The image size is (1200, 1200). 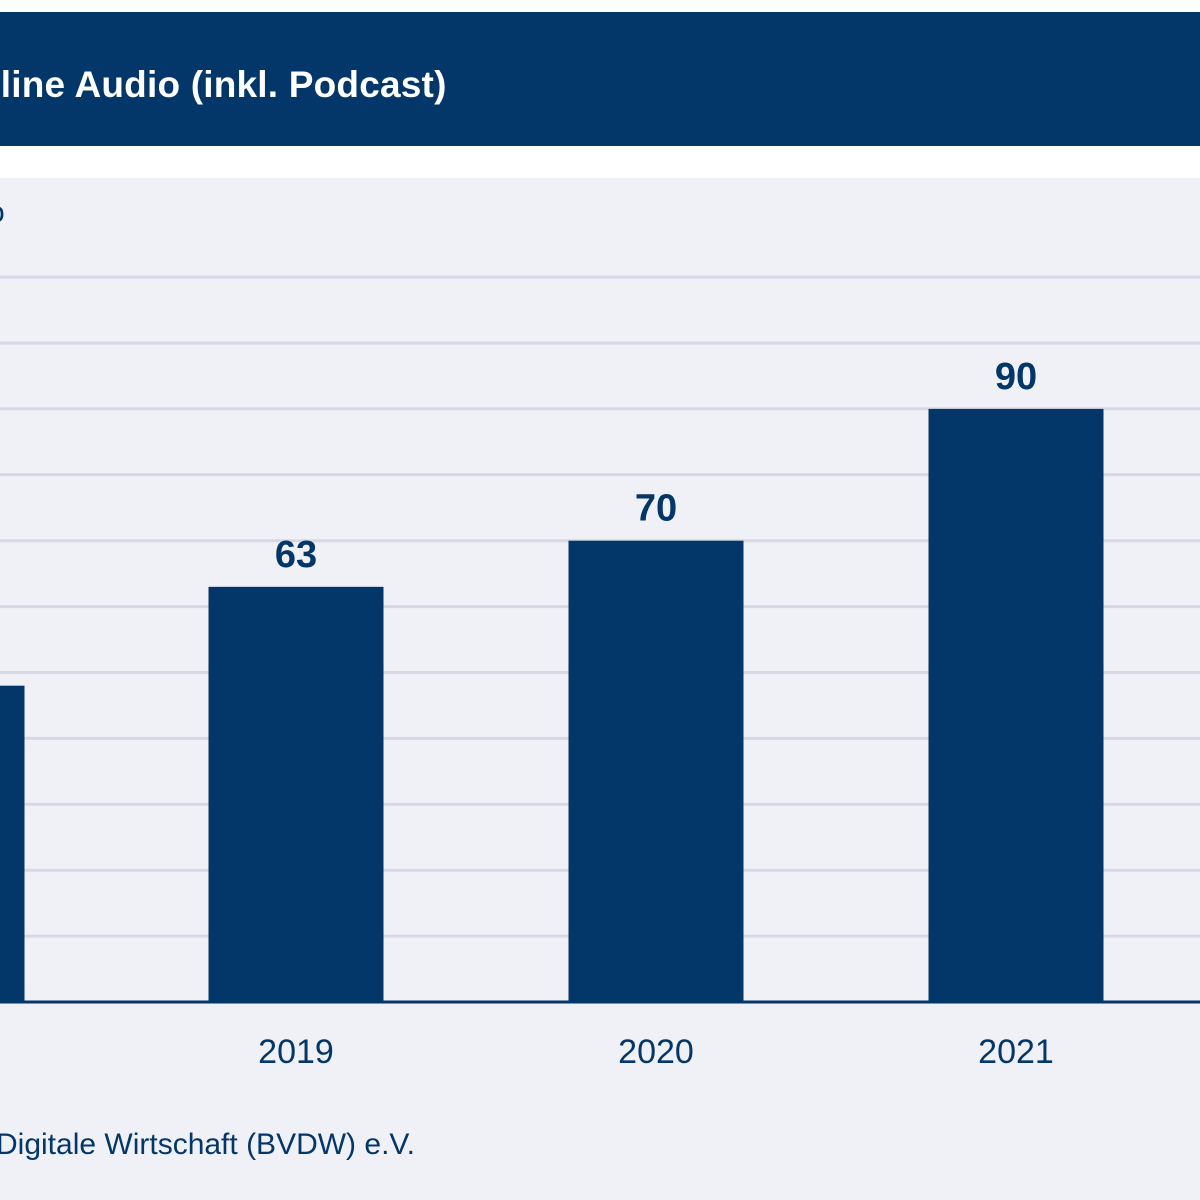 I want to click on value-labels: 63 70 90, so click(x=656, y=466).